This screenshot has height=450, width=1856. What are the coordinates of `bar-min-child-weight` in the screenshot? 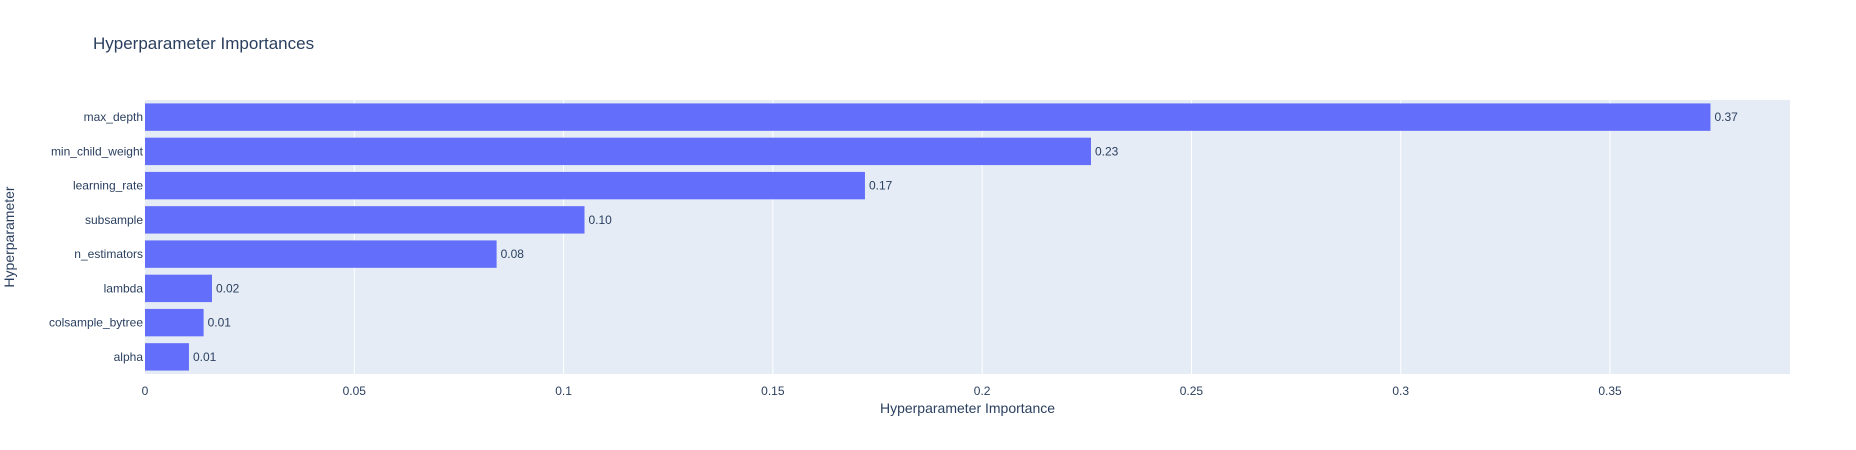 It's located at (618, 151).